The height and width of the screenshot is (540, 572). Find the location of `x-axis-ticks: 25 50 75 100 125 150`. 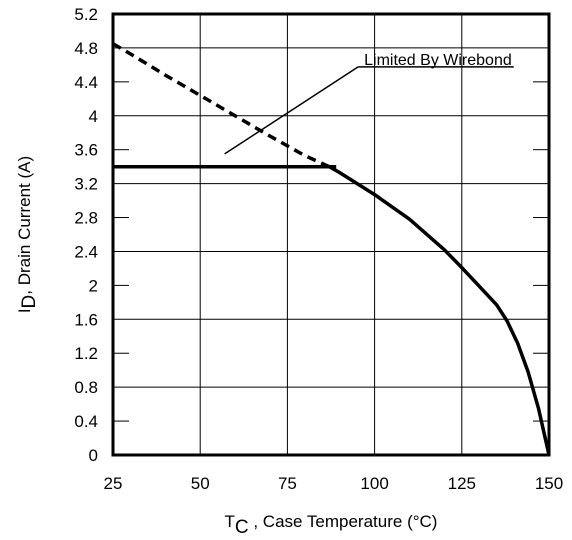

x-axis-ticks: 25 50 75 100 125 150 is located at coordinates (334, 483).